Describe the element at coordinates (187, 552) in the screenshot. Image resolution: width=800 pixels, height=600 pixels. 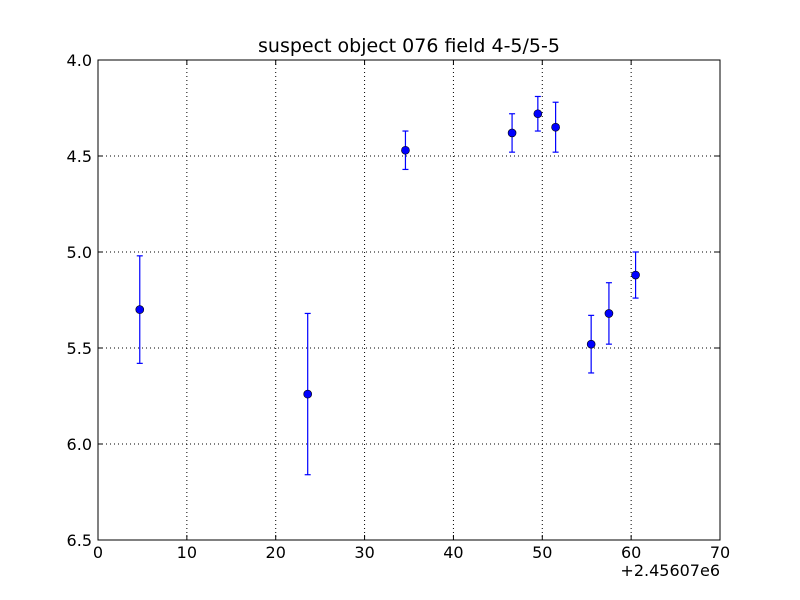
I see `x-tick-label: 10` at that location.